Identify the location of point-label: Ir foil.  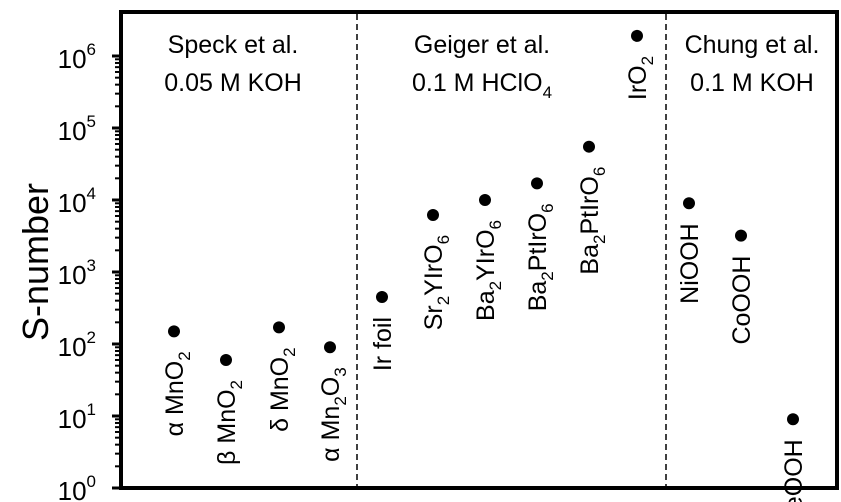
(383, 344).